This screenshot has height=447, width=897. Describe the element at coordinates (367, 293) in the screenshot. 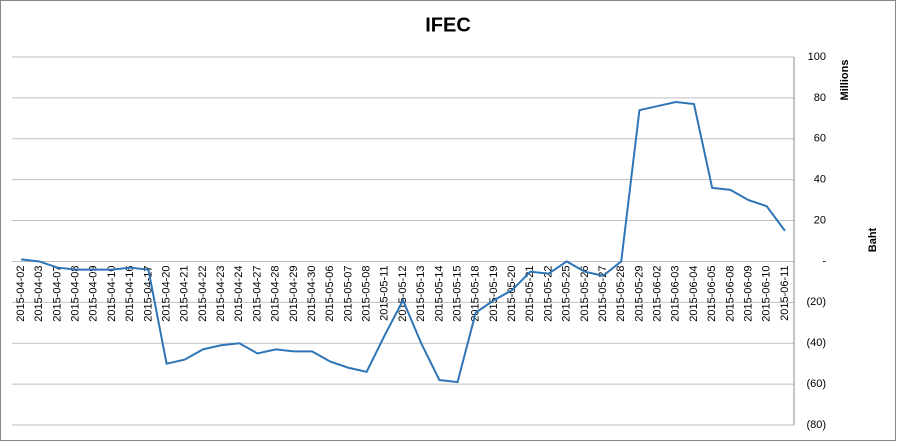

I see `x-tick-label: 2015-05-08` at that location.